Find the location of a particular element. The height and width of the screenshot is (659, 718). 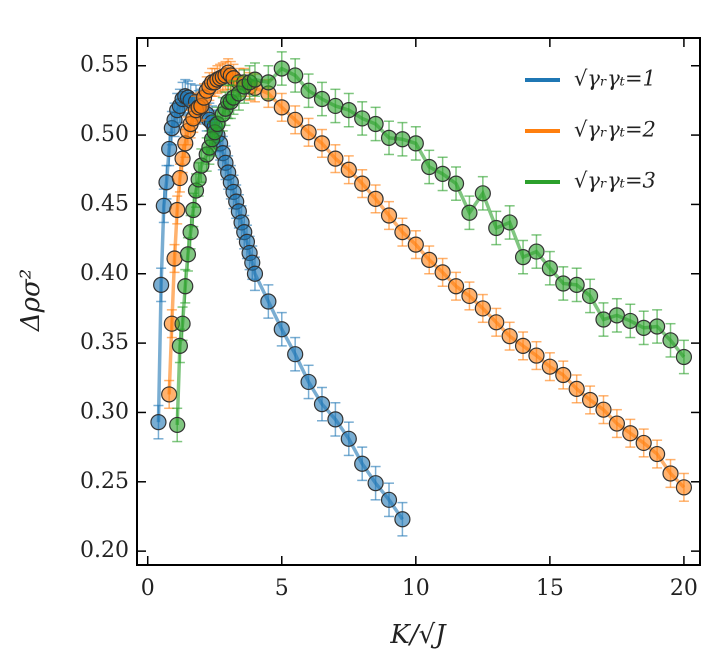

x-tick-label: 10 is located at coordinates (416, 588).